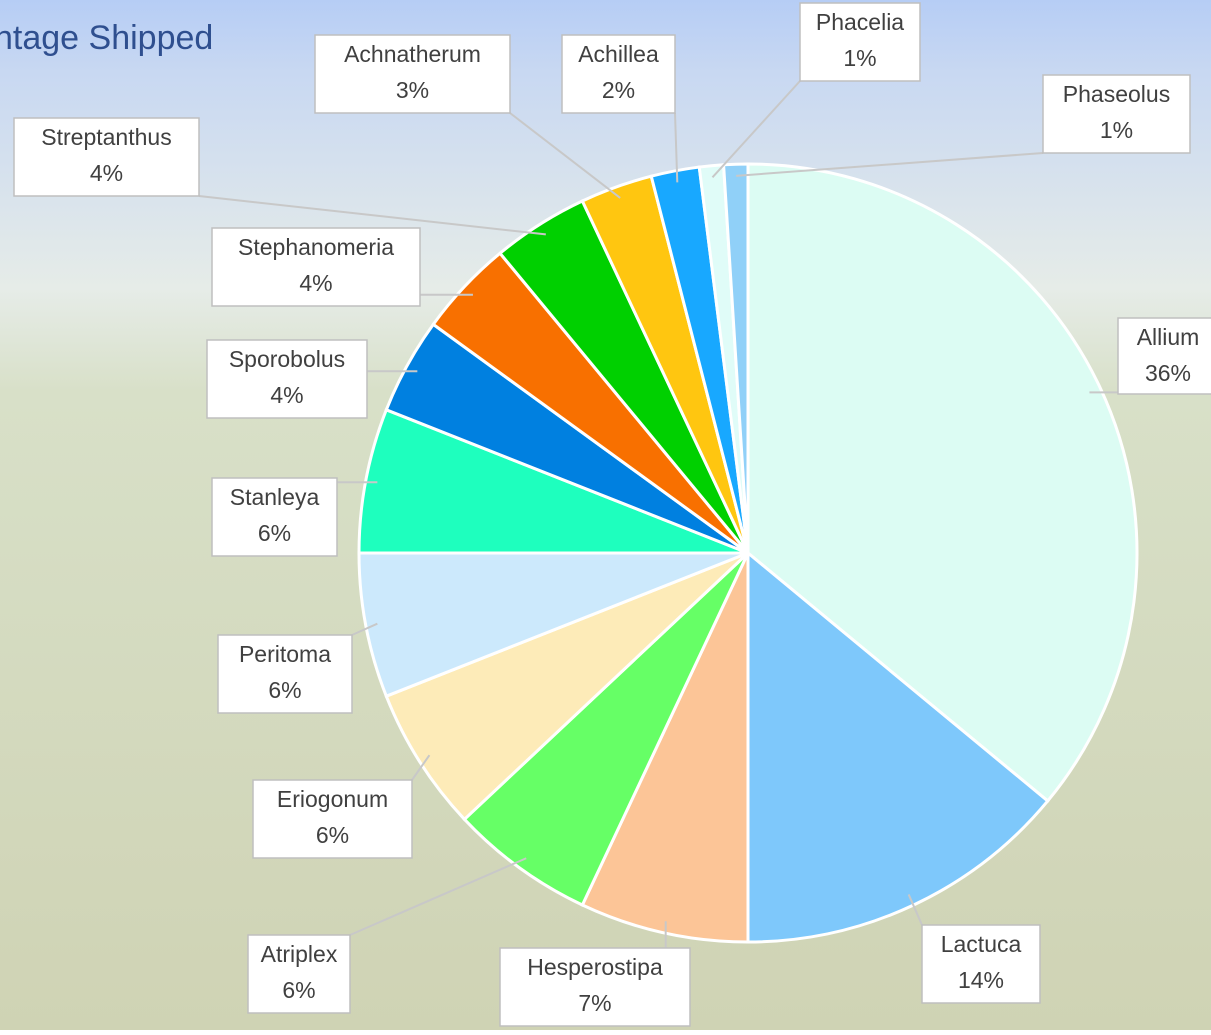  I want to click on slice-value-label: 7%, so click(594, 1003).